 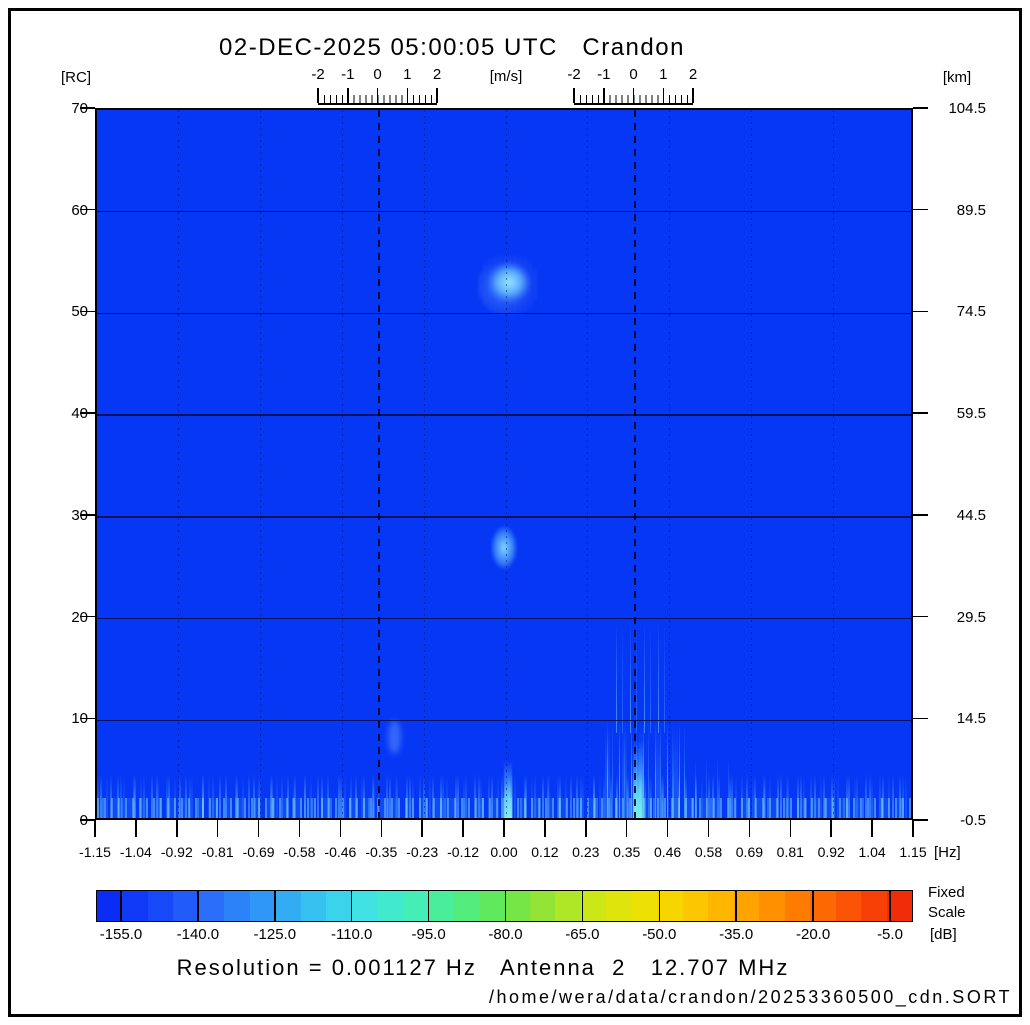 What do you see at coordinates (667, 852) in the screenshot?
I see `bottom-axis-tick-label: 0.46` at bounding box center [667, 852].